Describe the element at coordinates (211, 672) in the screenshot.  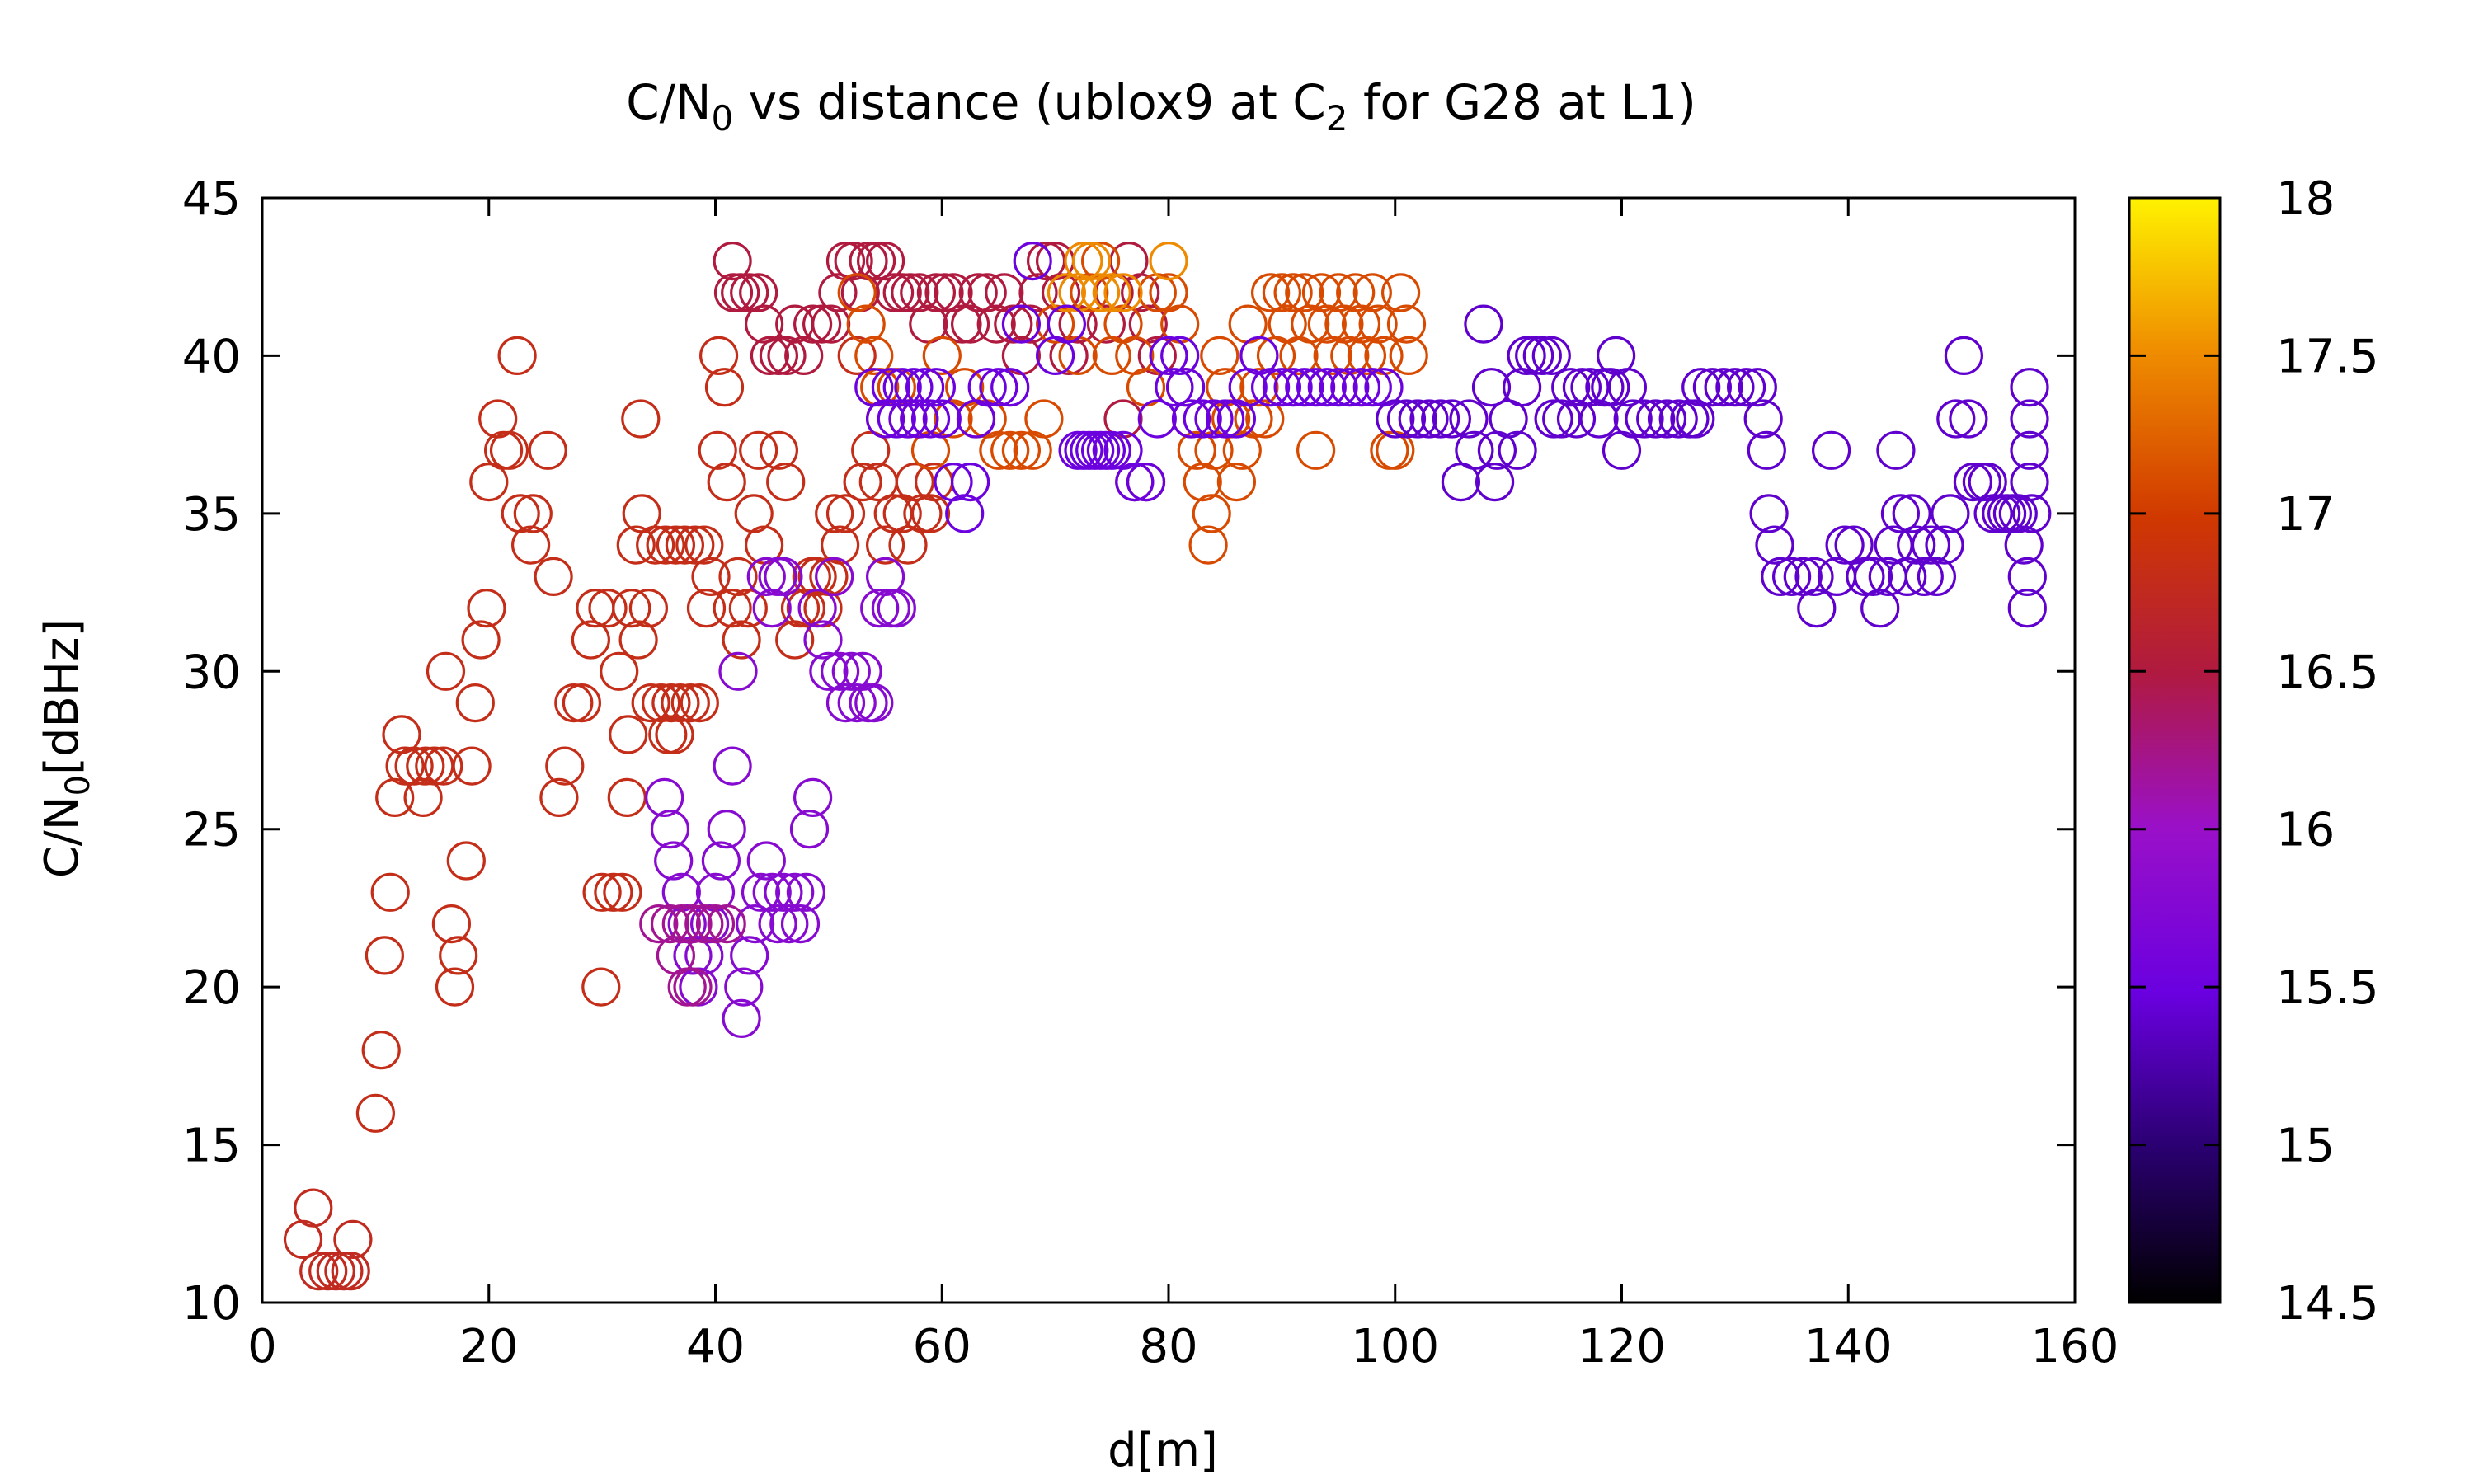
I see `y-tick-label: 30` at that location.